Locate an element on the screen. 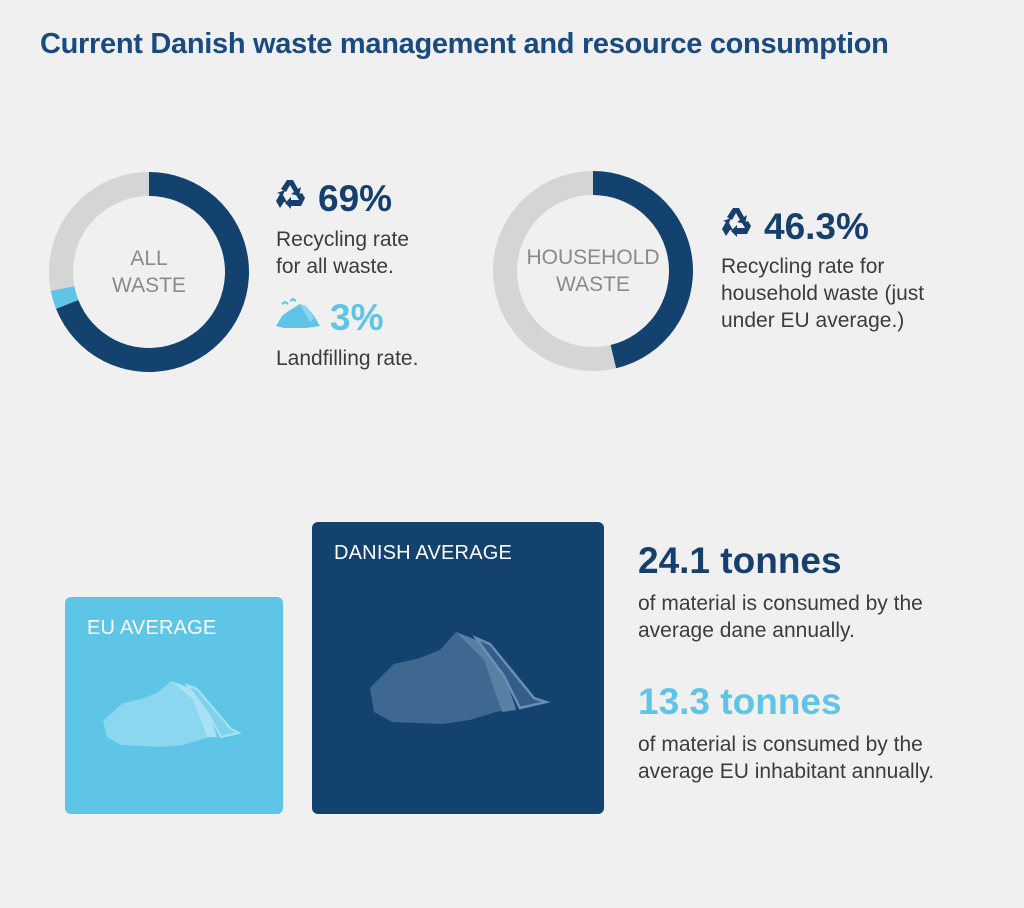 This screenshot has width=1024, height=908. all-waste-landfill-stat: 3% is located at coordinates (328, 317).